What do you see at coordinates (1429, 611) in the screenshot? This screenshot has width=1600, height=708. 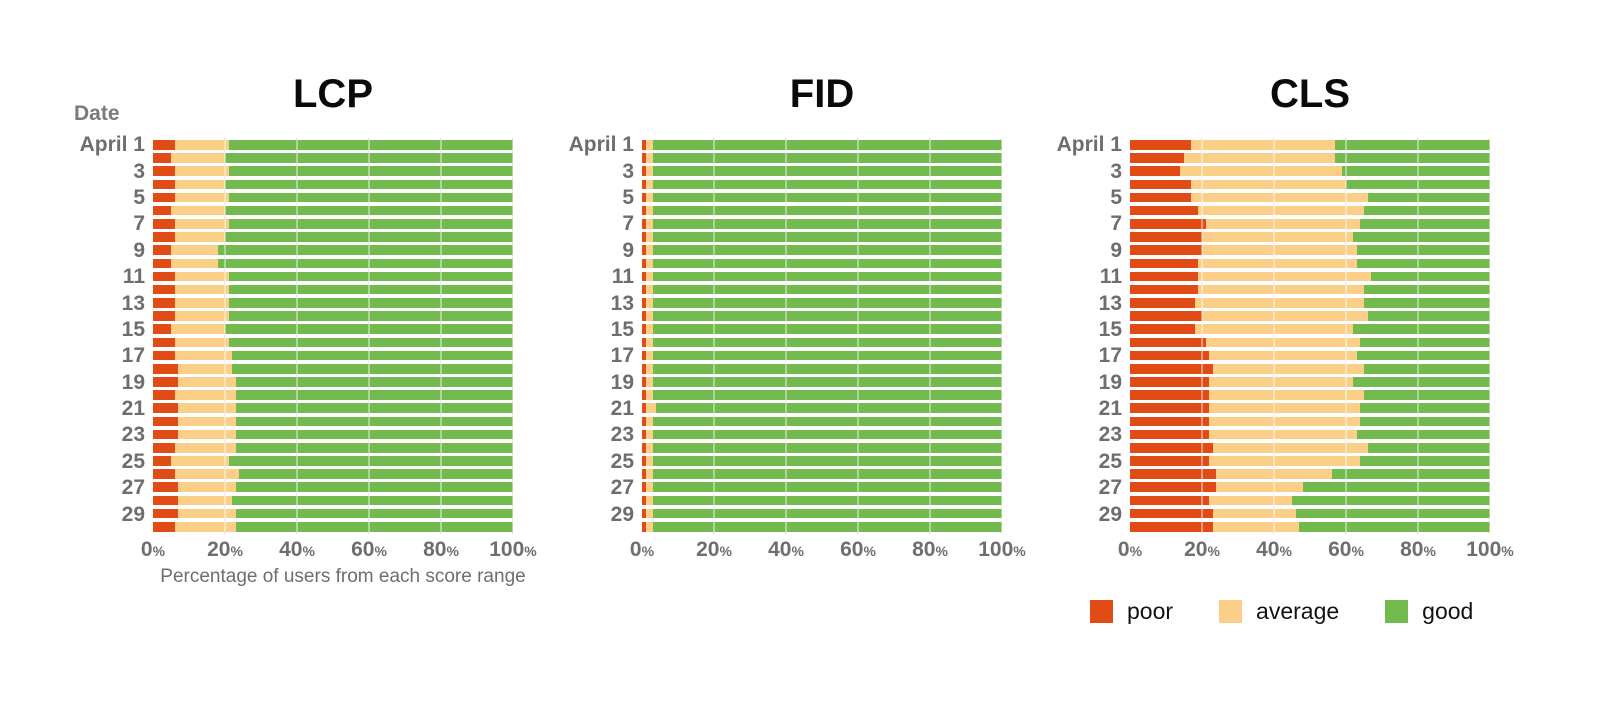 I see `legend-item-good: good` at bounding box center [1429, 611].